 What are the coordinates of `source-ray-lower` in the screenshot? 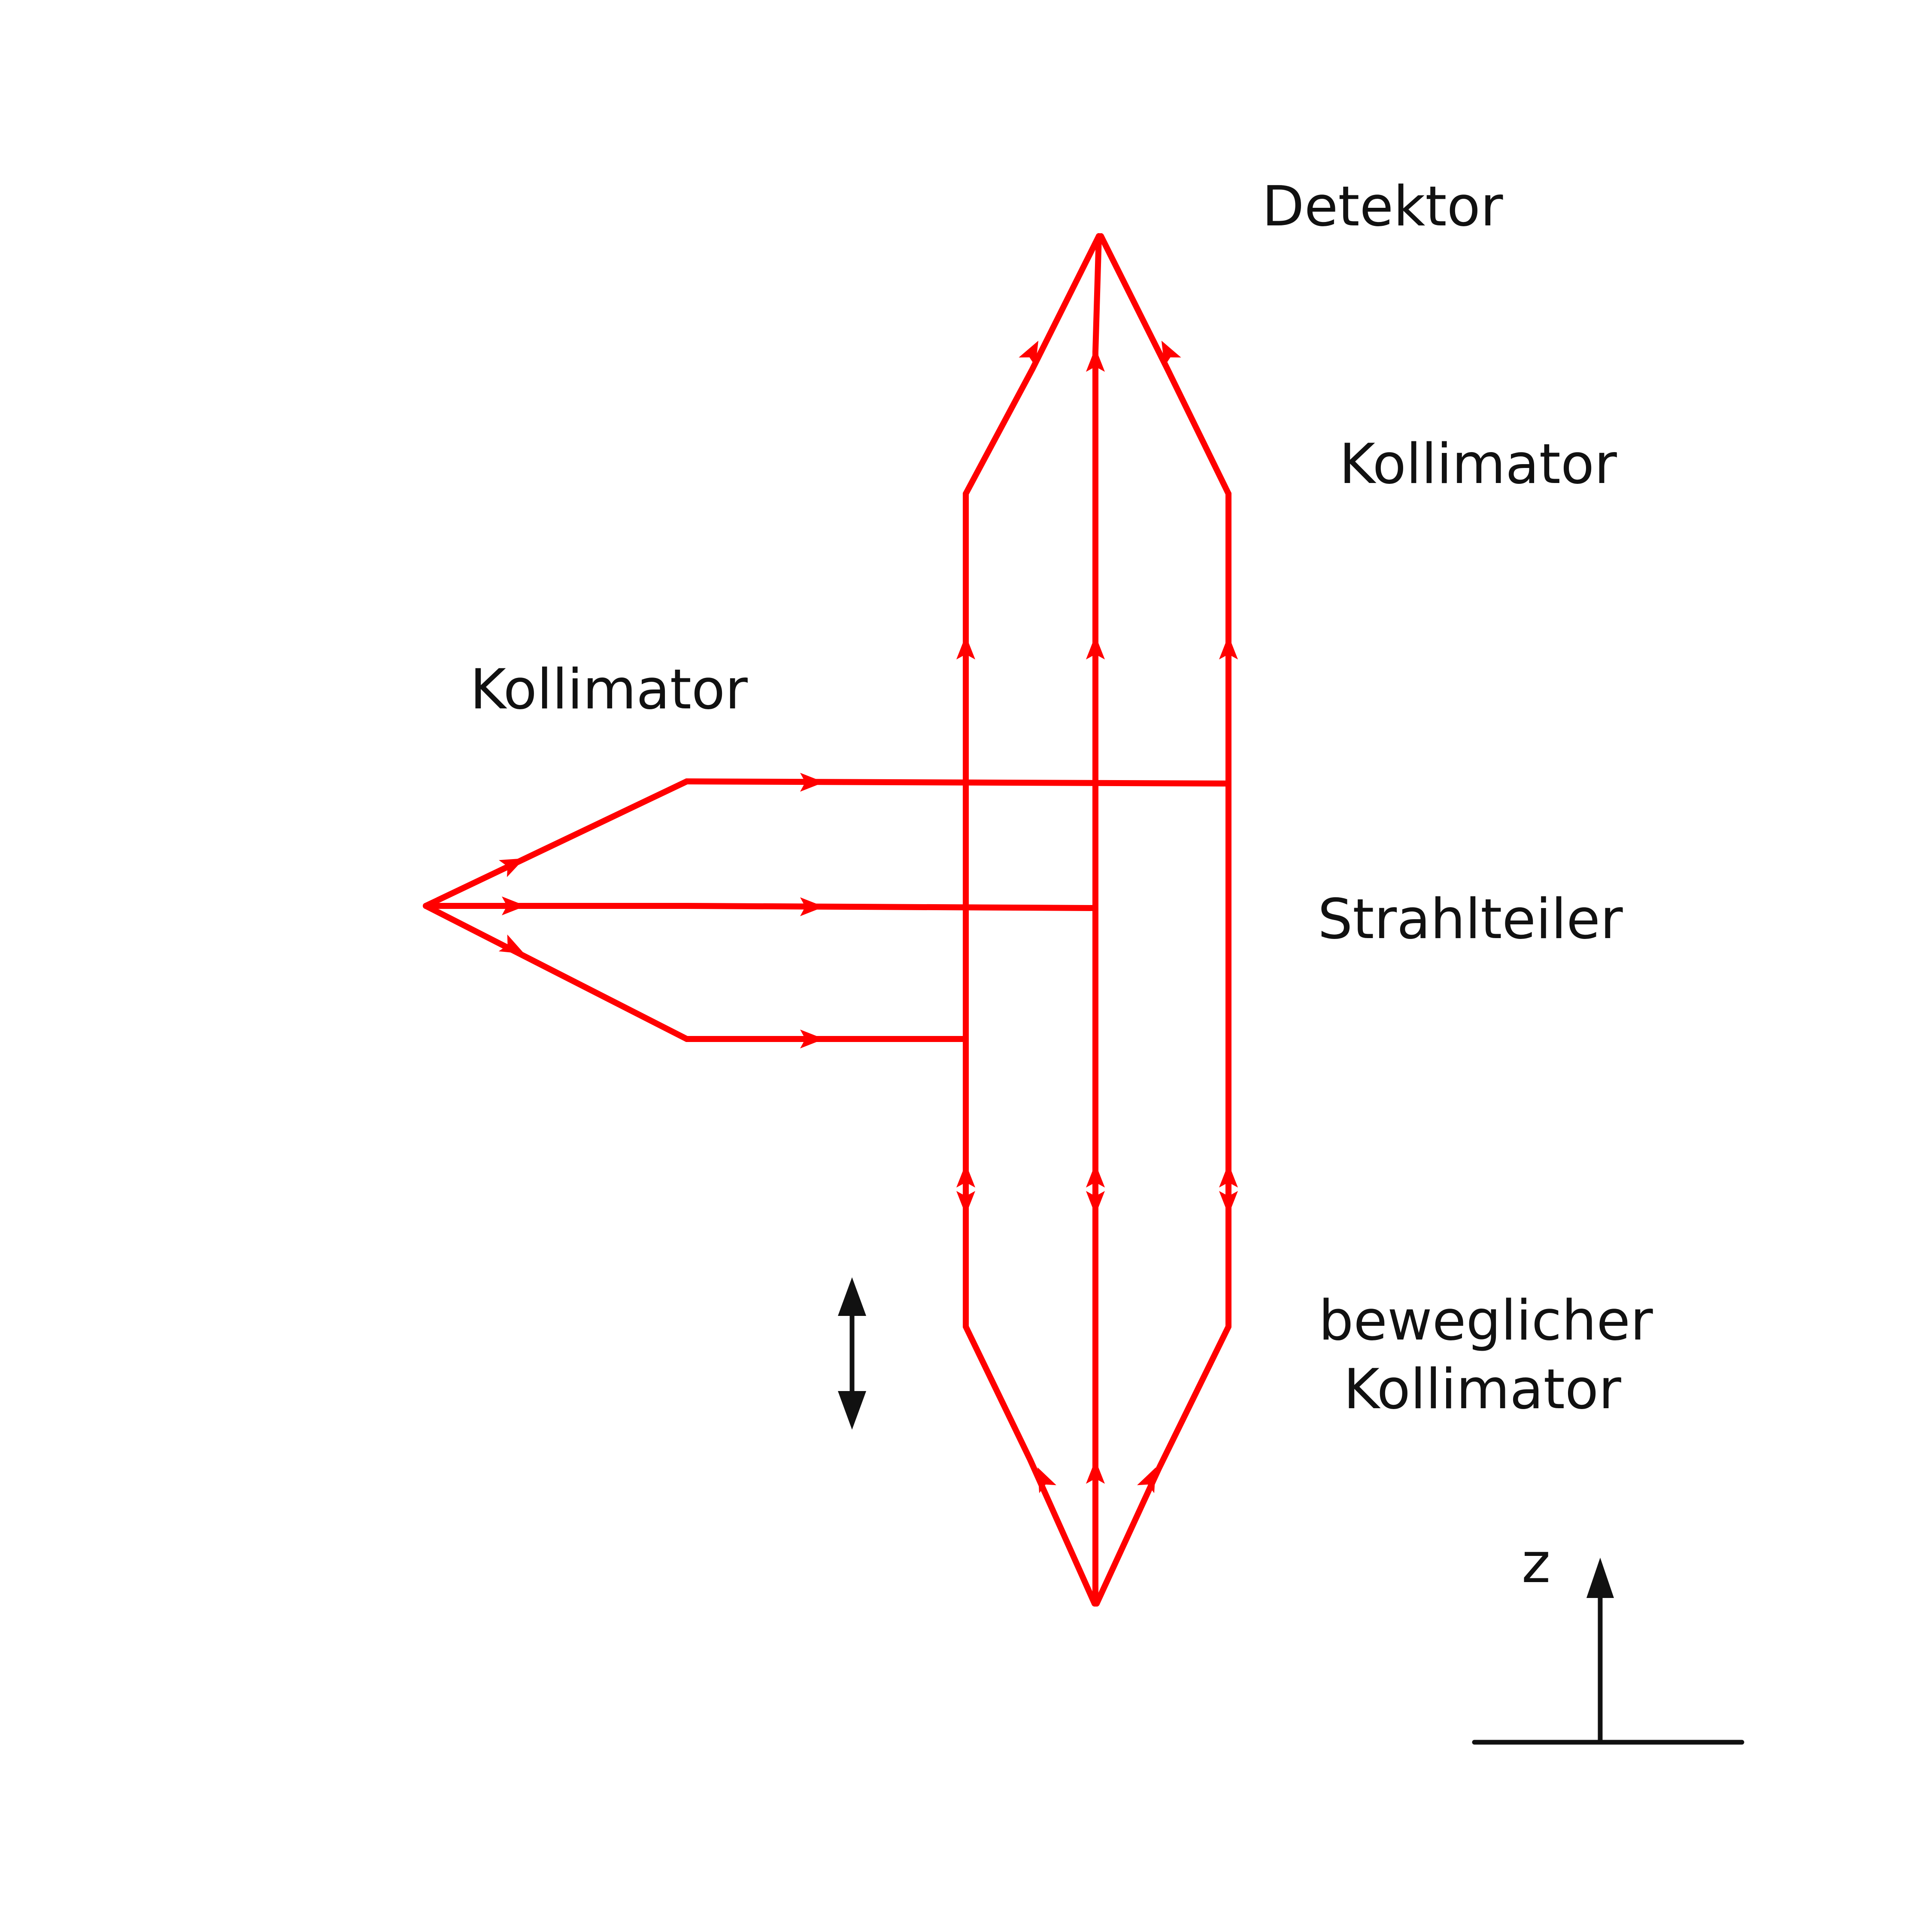 It's located at (556, 973).